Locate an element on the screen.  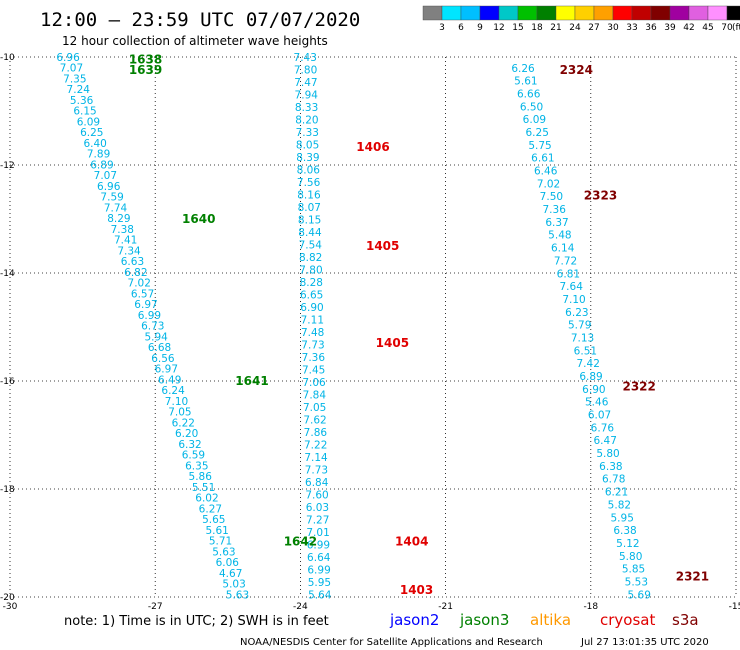
wave-height-value: 6.40 is located at coordinates (94, 144).